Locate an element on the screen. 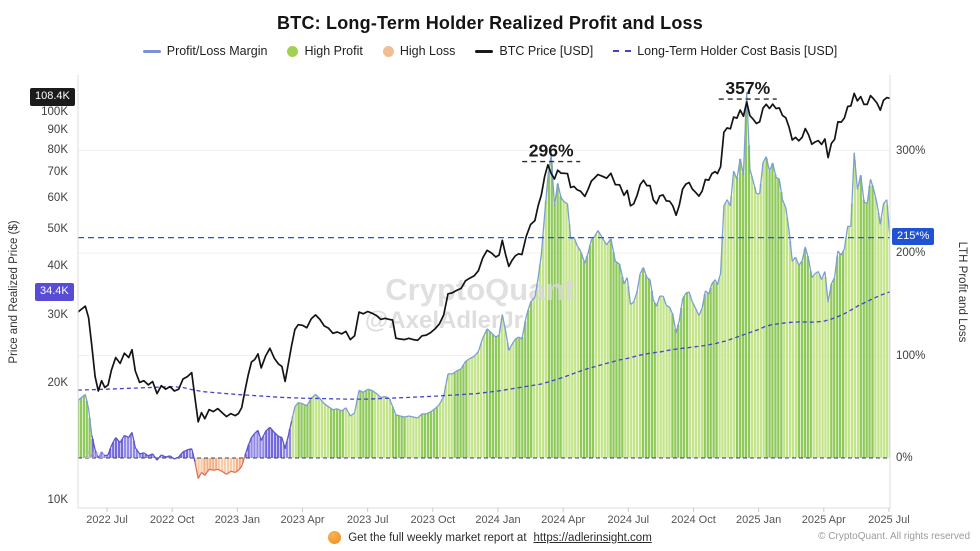  annotation-label: 296% is located at coordinates (551, 151).